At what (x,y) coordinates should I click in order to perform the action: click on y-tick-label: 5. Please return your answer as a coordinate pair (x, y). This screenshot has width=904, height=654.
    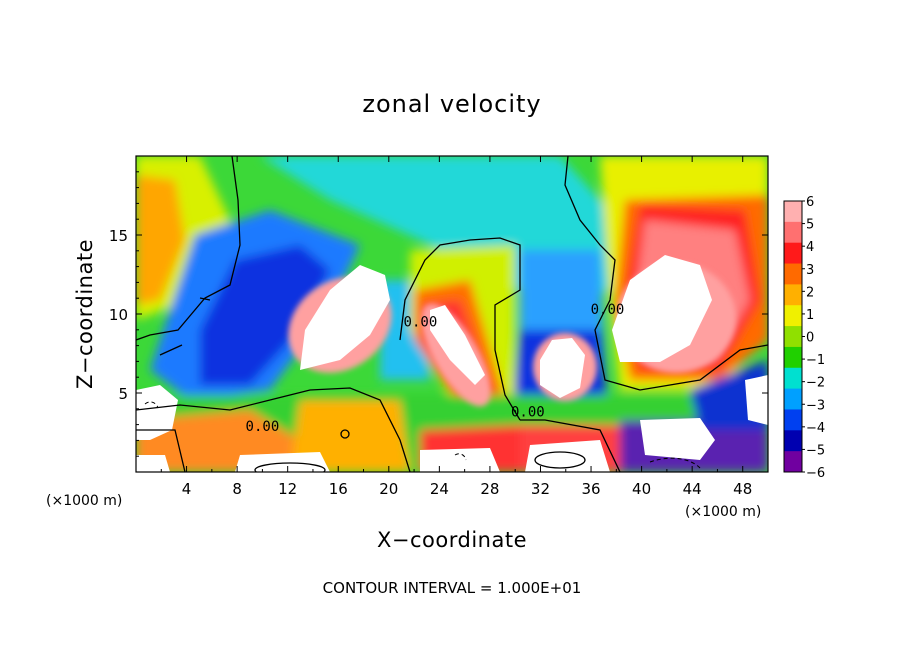
    Looking at the image, I should click on (123, 394).